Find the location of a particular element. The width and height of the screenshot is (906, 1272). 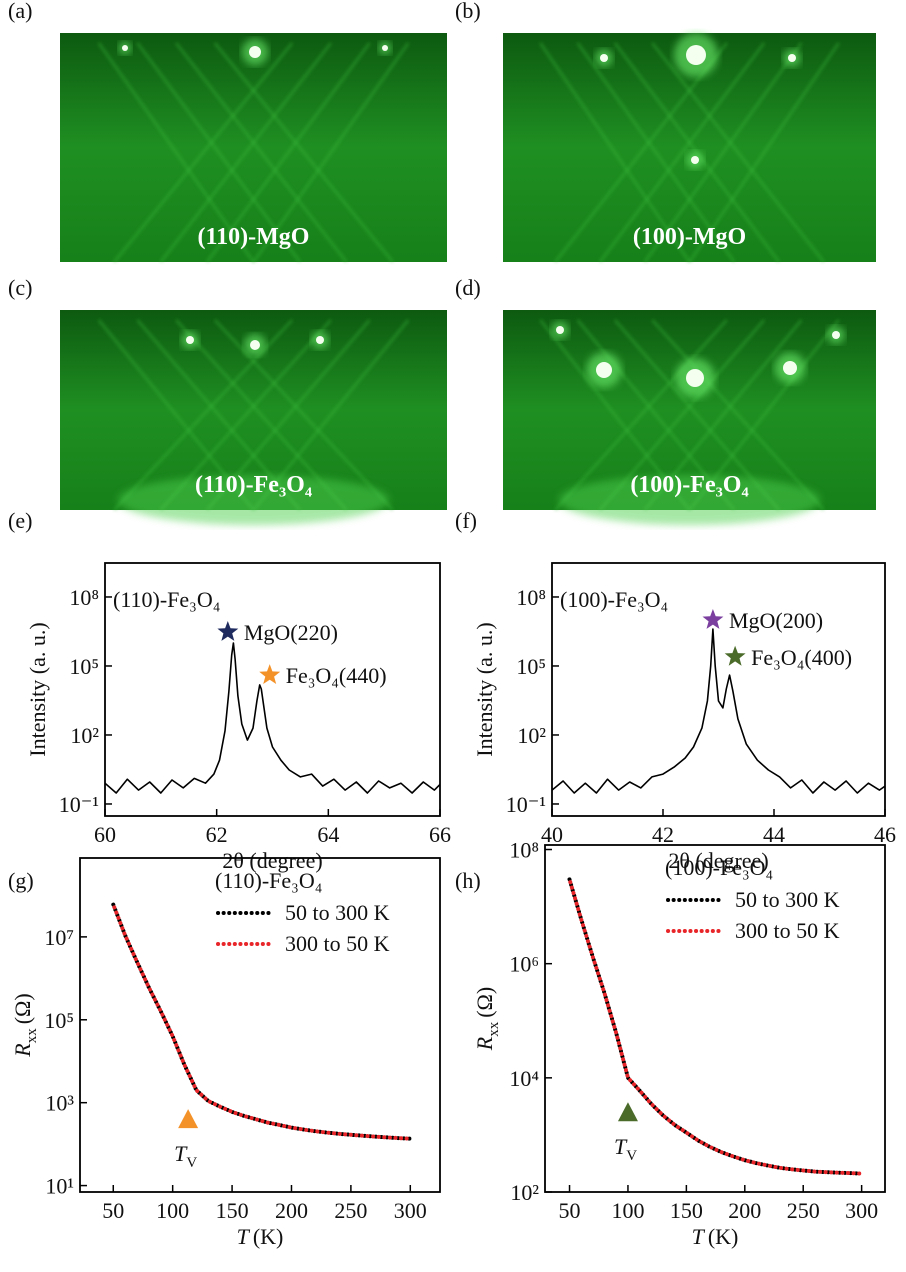

annotation: MgO(220) is located at coordinates (291, 632).